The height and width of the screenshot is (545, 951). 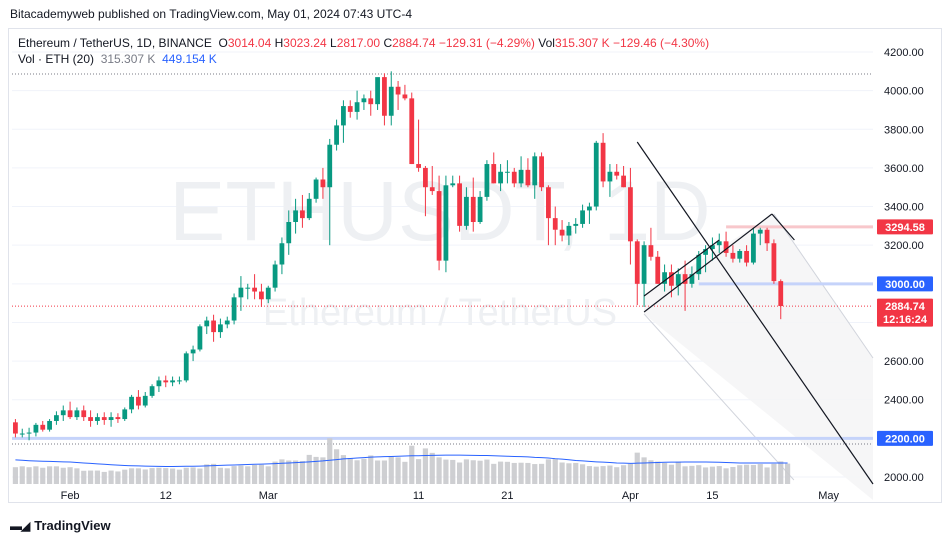 What do you see at coordinates (905, 307) in the screenshot?
I see `price-tag-label: 2884.74` at bounding box center [905, 307].